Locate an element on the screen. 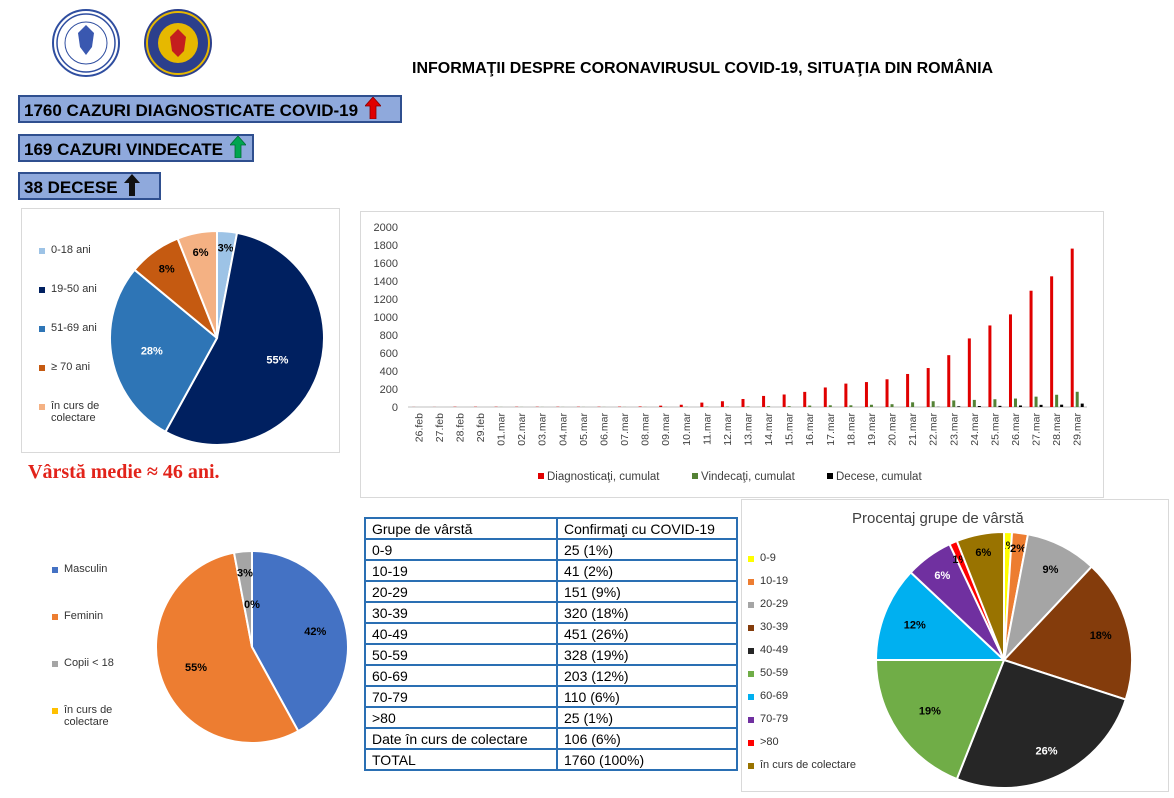 Image resolution: width=1174 pixels, height=798 pixels. legend-label: Masculin is located at coordinates (86, 569).